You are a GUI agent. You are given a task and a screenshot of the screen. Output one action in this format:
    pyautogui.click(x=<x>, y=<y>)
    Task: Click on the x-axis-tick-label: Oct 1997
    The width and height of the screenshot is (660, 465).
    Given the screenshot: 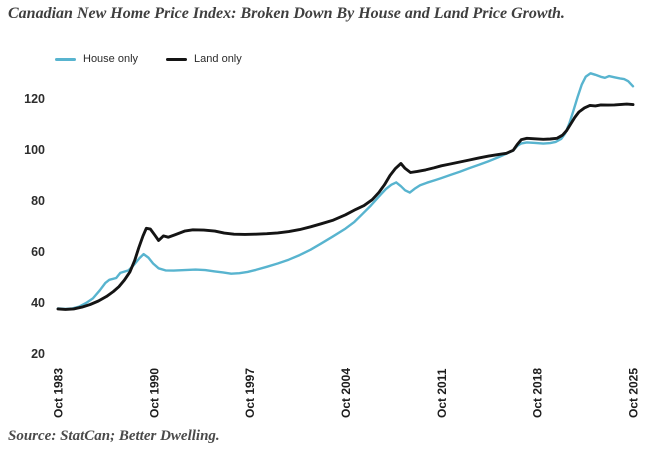 What is the action you would take?
    pyautogui.click(x=250, y=393)
    